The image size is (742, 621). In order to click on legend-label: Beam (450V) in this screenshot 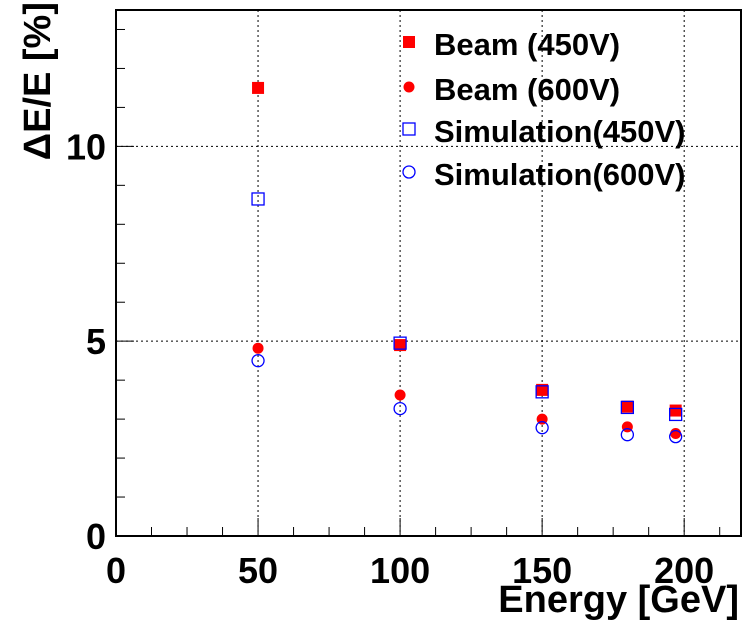, I will do `click(527, 44)`.